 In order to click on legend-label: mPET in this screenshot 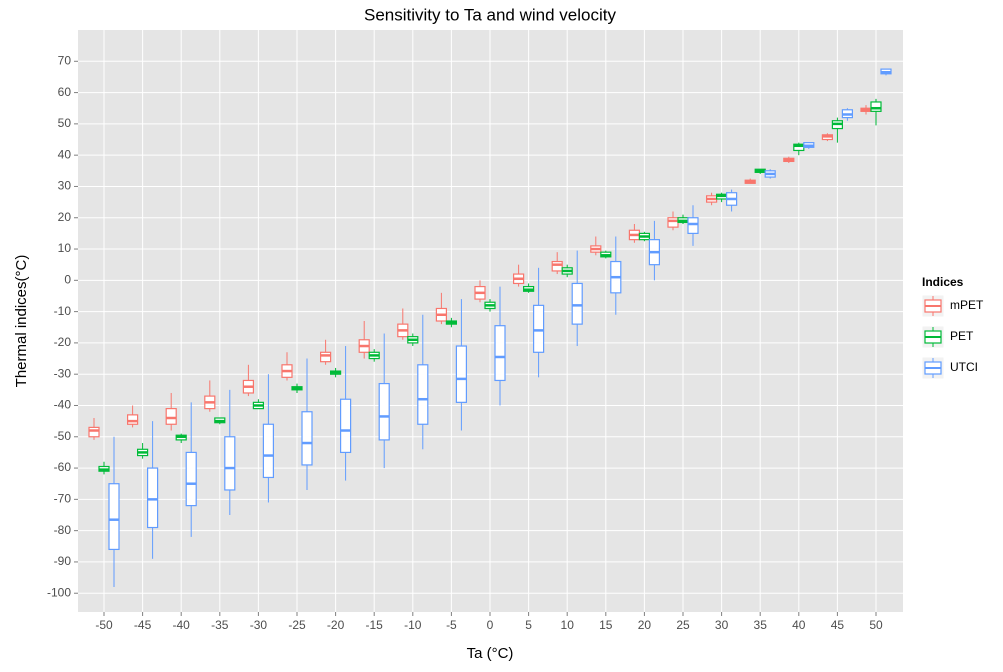, I will do `click(967, 305)`.